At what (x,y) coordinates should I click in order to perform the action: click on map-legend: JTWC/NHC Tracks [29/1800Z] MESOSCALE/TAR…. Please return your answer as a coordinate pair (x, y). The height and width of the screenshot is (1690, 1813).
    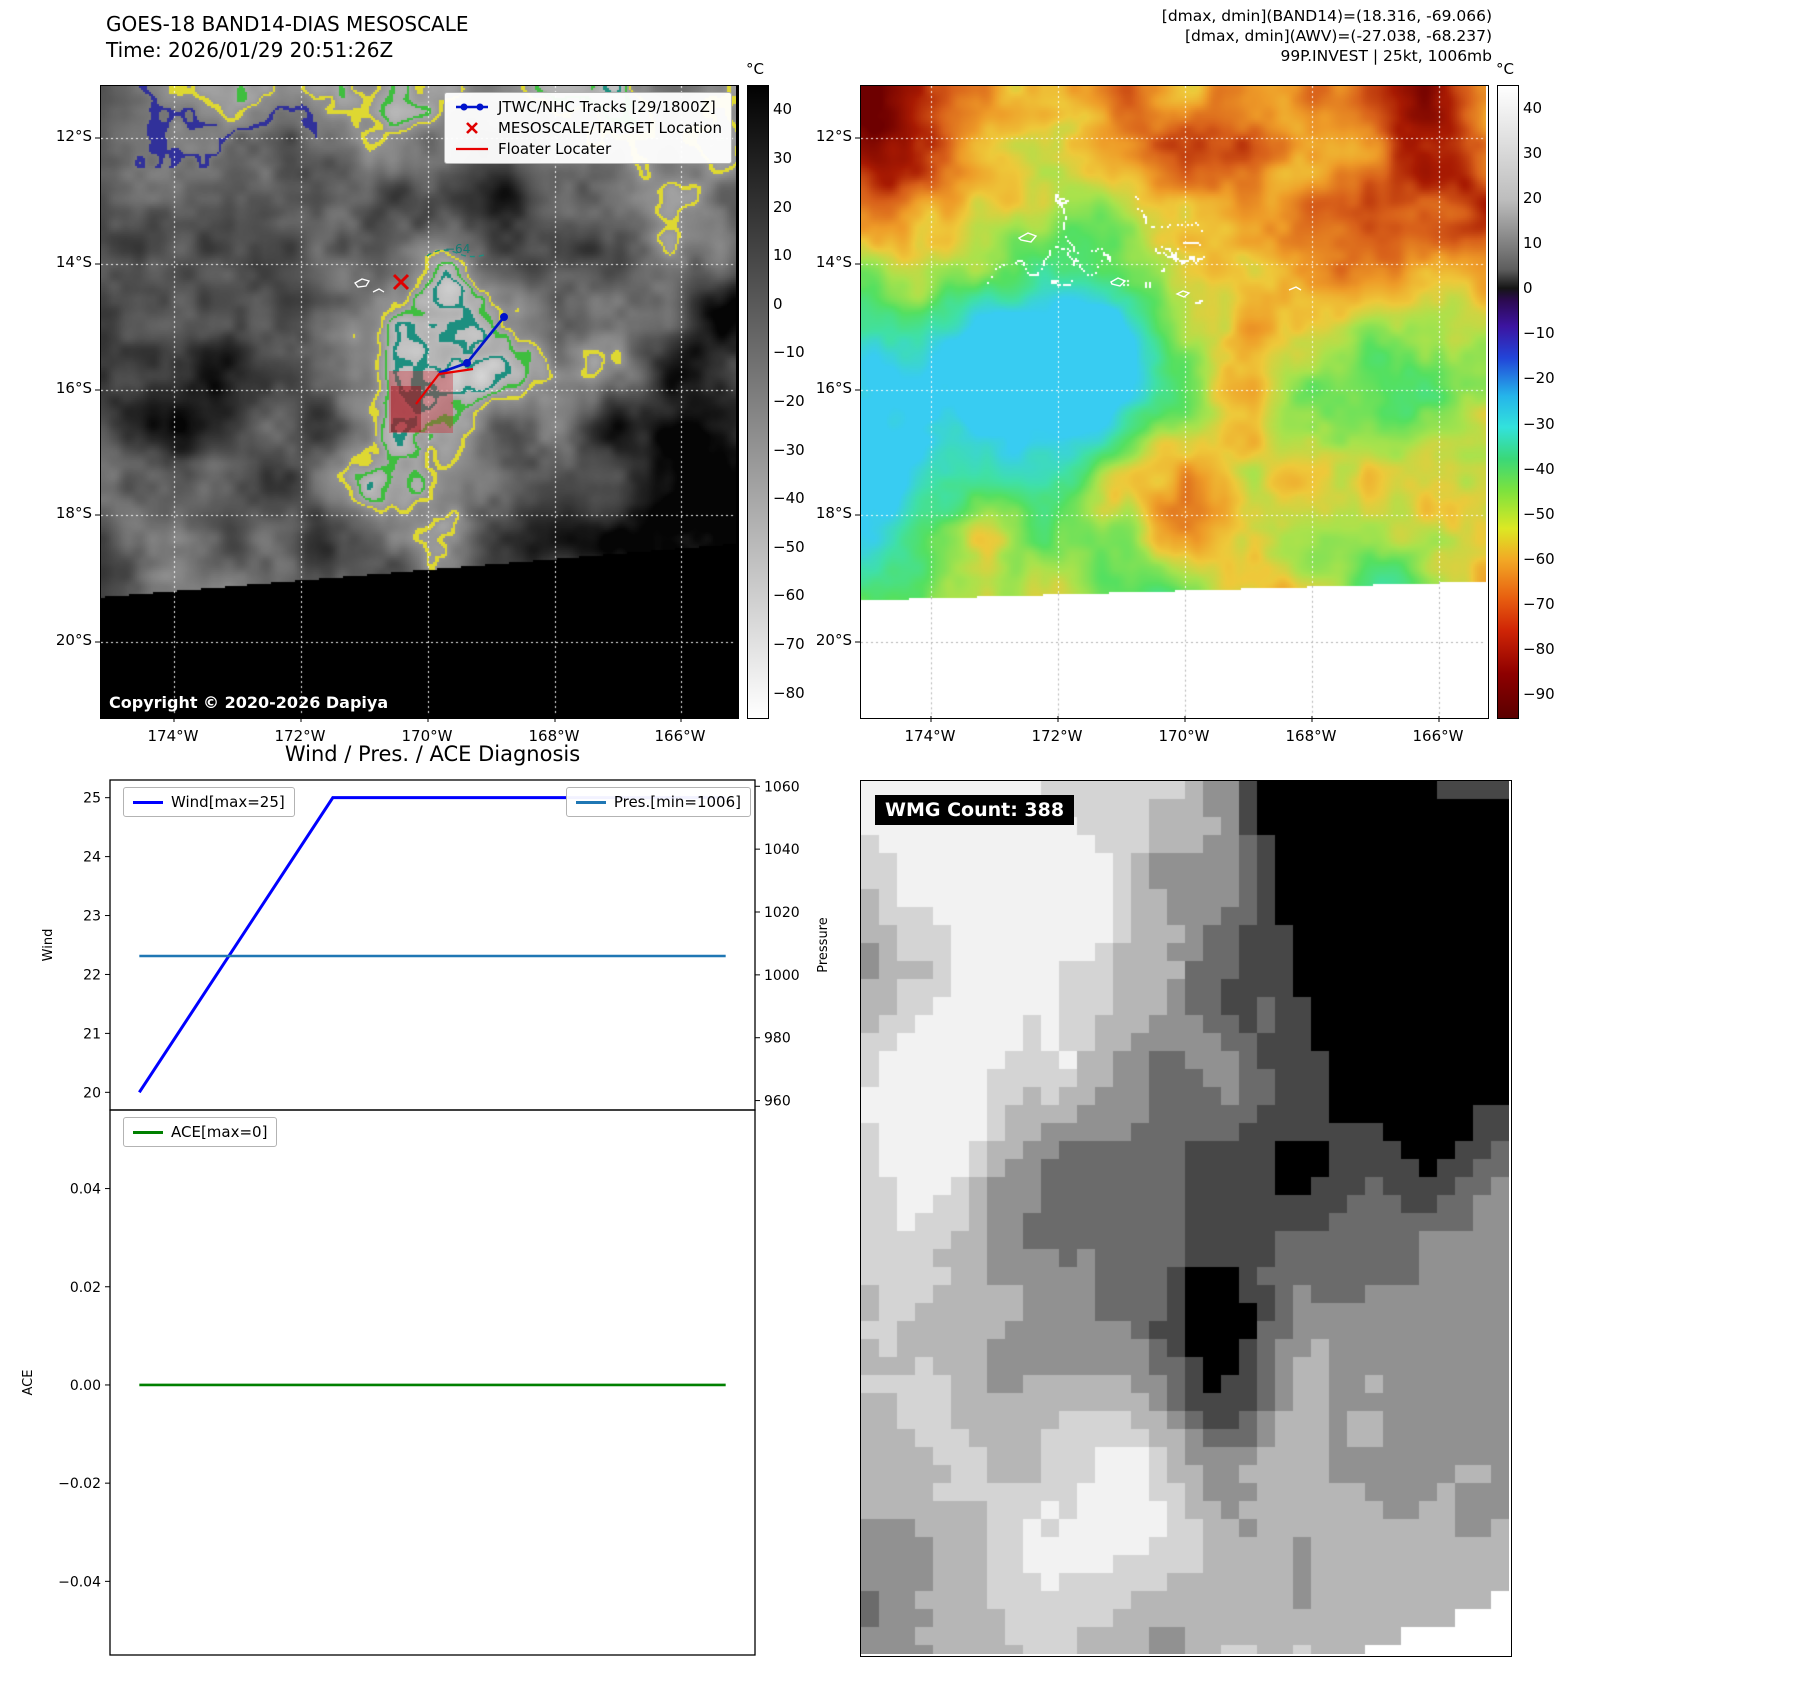
    Looking at the image, I should click on (587, 128).